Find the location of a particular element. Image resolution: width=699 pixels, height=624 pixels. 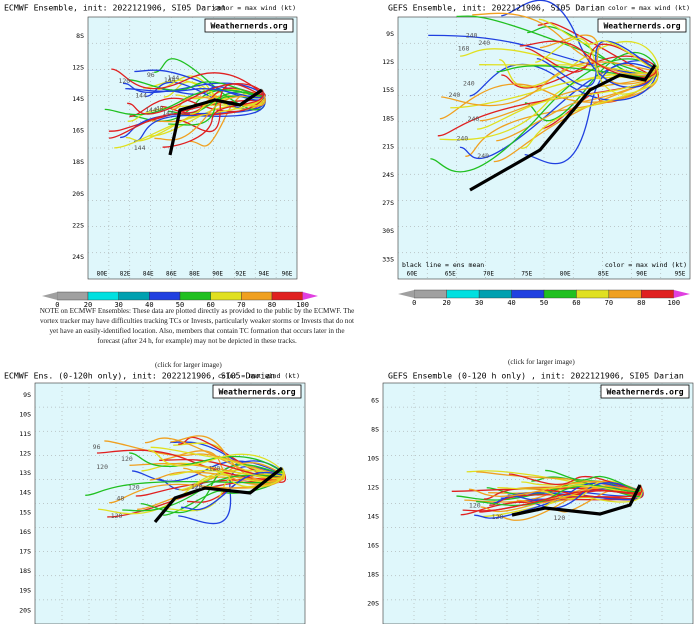

x-tick-label: 82E is located at coordinates (125, 274).